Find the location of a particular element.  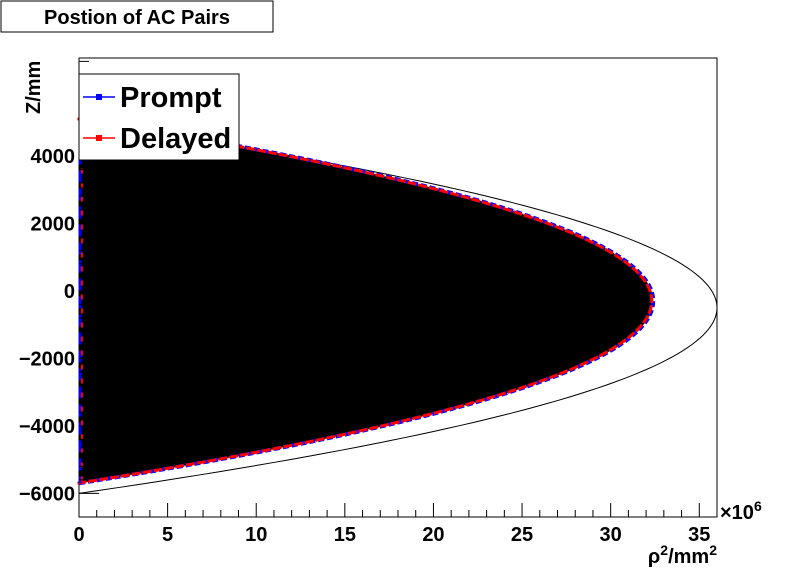

x-tick-label: 15 is located at coordinates (345, 535).